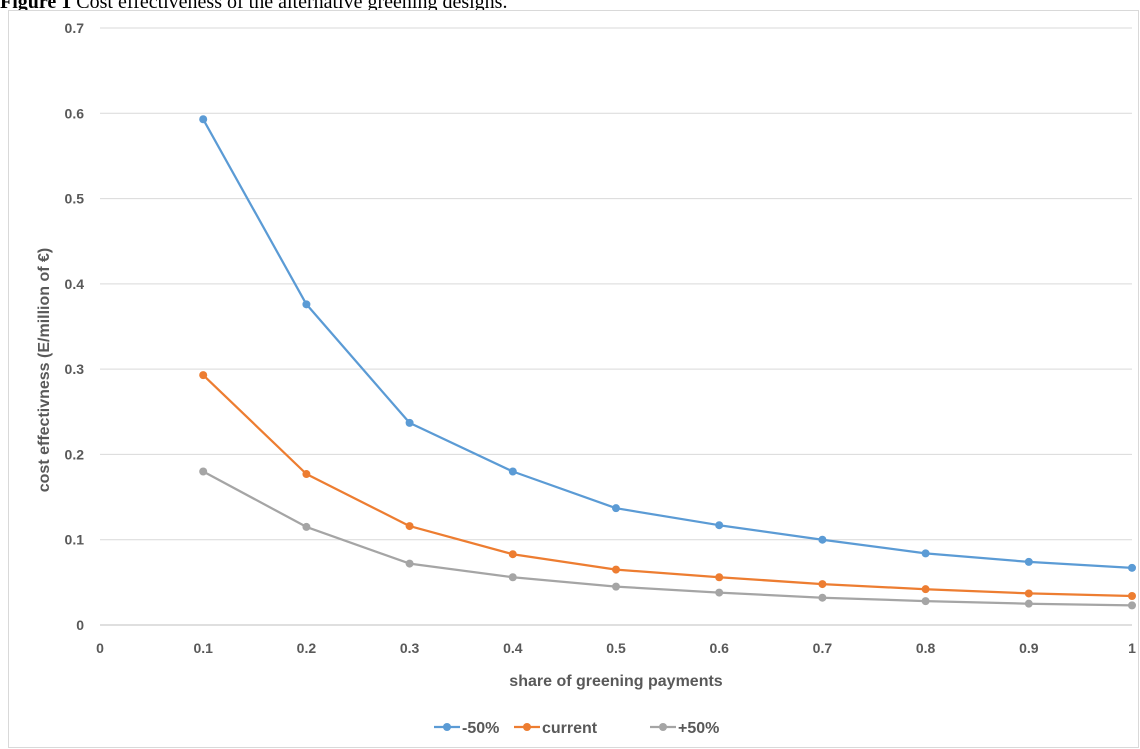 The height and width of the screenshot is (749, 1140). I want to click on y-tick-label: 0.7, so click(75, 28).